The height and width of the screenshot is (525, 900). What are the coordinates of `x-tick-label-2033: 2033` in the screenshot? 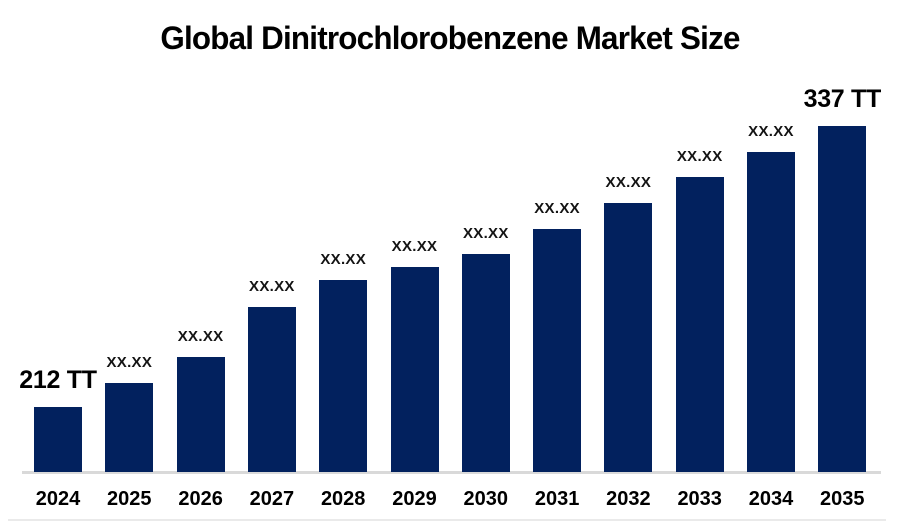 It's located at (699, 499).